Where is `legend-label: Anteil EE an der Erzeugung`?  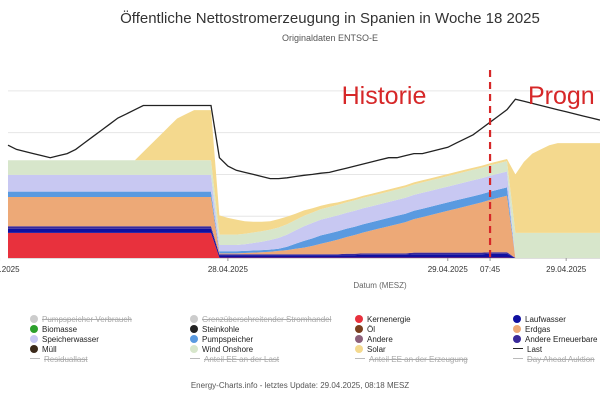 legend-label: Anteil EE an der Erzeugung is located at coordinates (418, 359).